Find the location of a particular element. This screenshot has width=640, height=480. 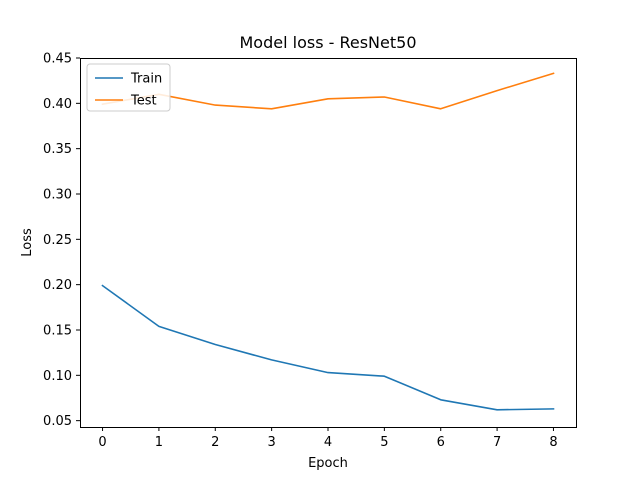

x-axis-ticks: 0 1 2 3 4 5 6 7 8 is located at coordinates (328, 438).